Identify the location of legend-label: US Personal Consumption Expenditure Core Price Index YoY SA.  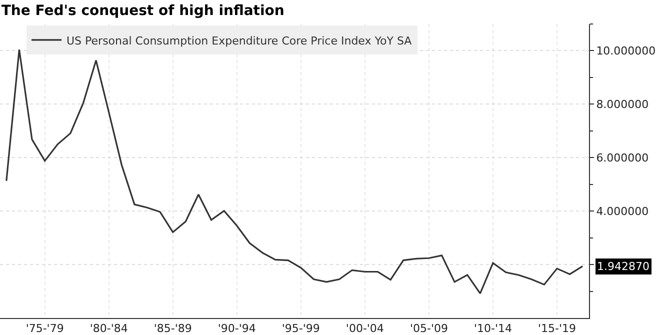
(239, 41).